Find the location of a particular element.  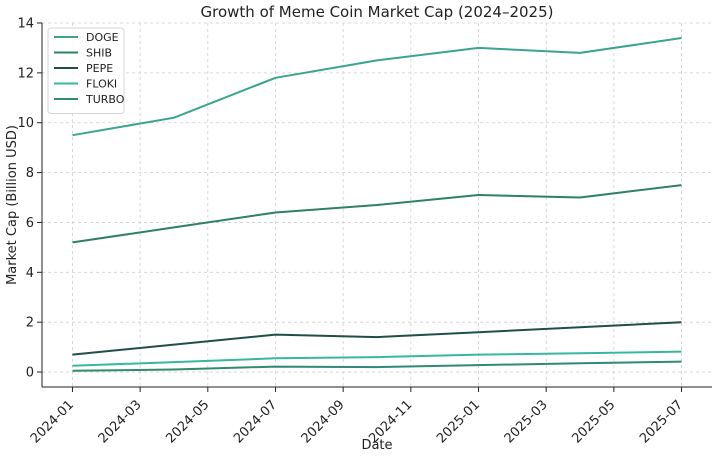

y-axis-title: Market Cap (Billion USD) is located at coordinates (12, 205).